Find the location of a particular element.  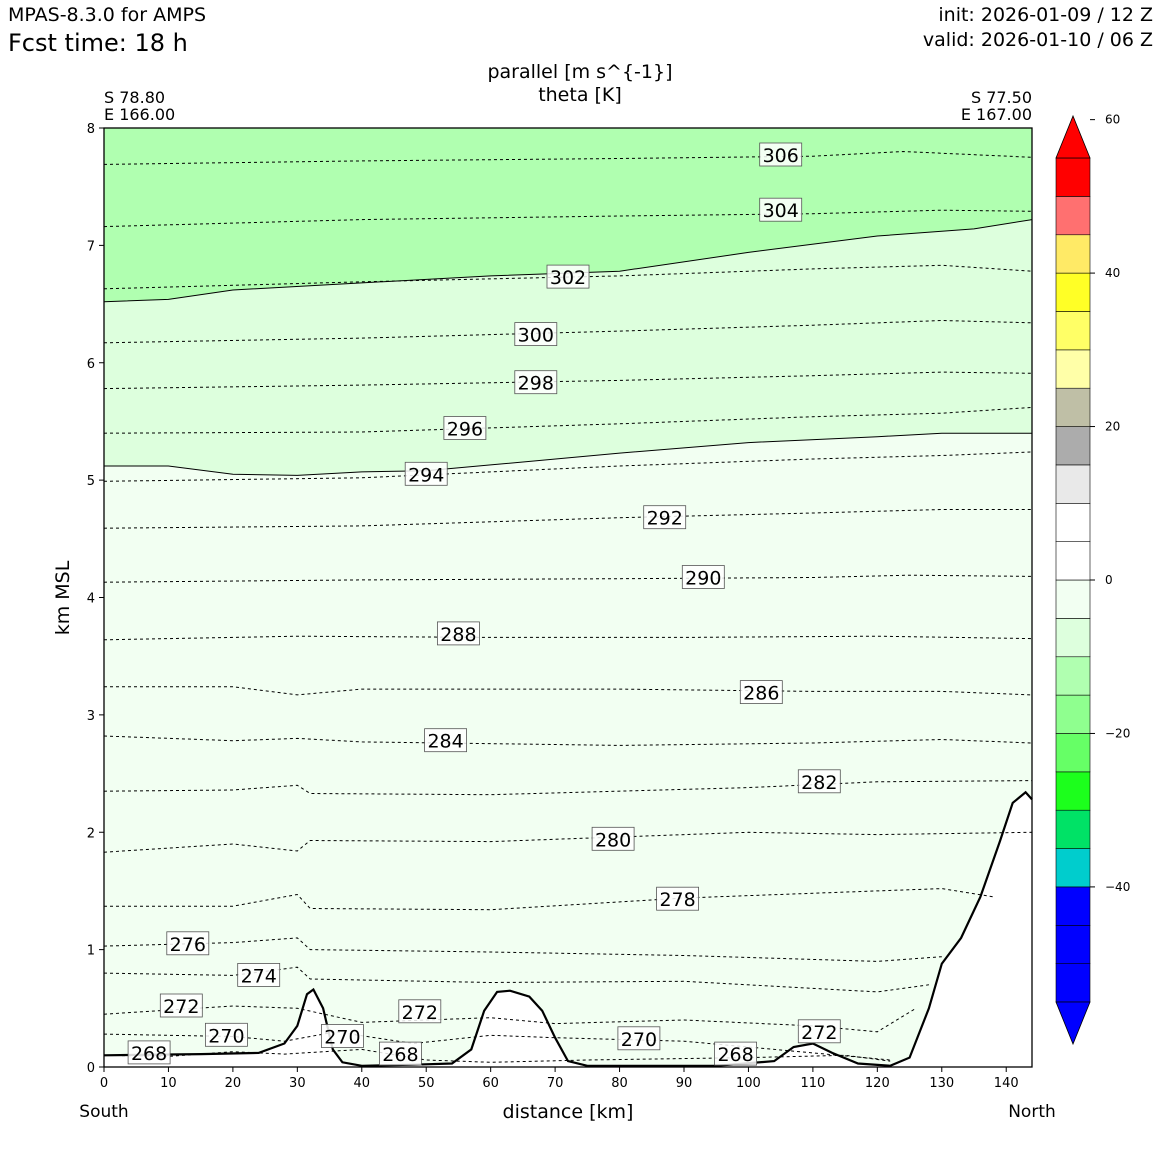

contour-label-text: 284 is located at coordinates (445, 742).